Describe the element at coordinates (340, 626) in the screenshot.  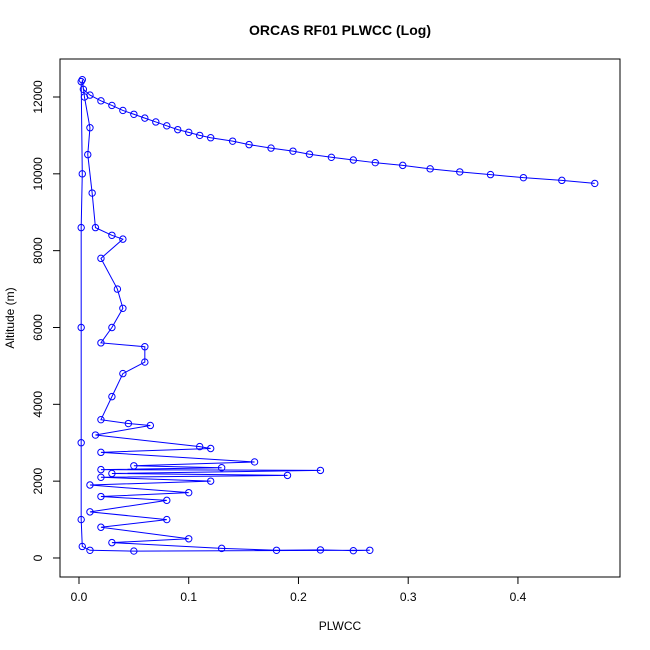
I see `x-axis-label: PLWCC` at that location.